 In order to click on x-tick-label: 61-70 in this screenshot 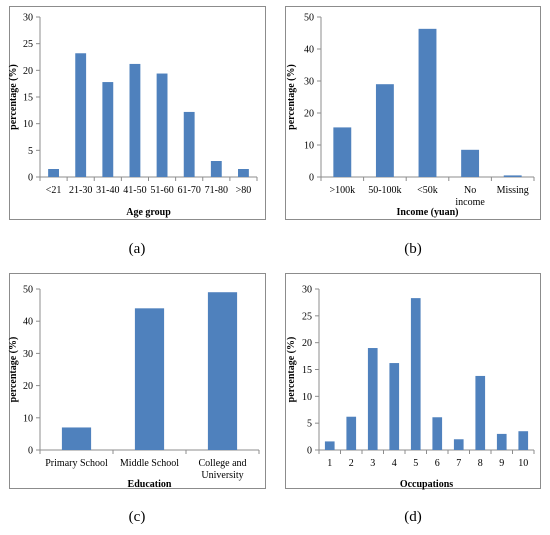, I will do `click(189, 190)`.